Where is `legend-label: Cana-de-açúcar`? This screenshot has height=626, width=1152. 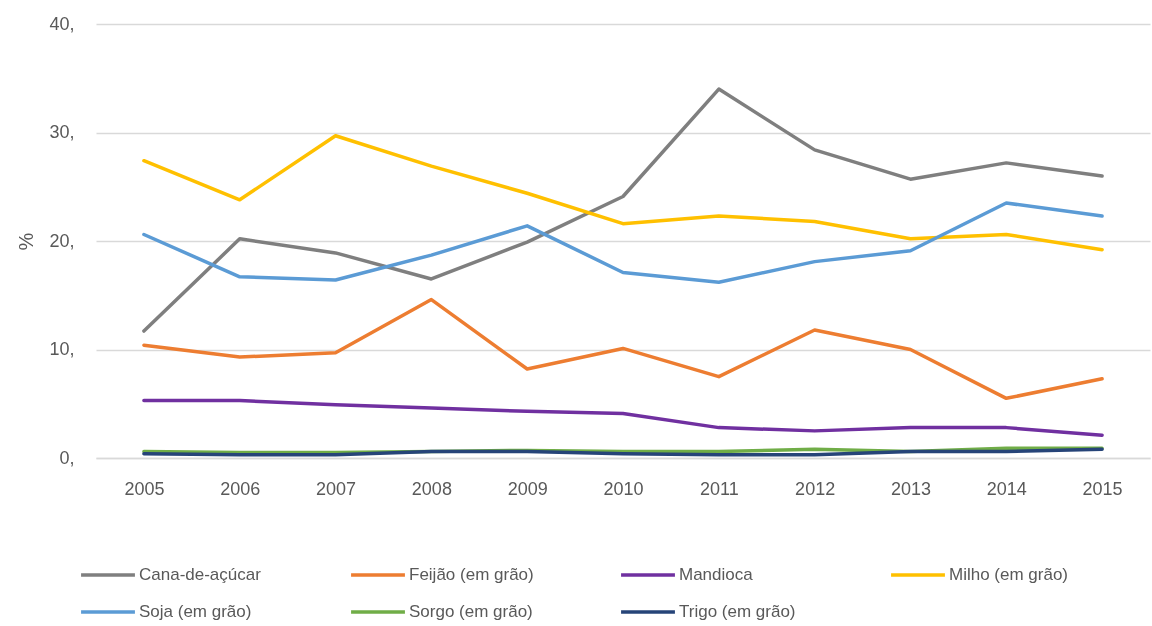 legend-label: Cana-de-açúcar is located at coordinates (200, 574).